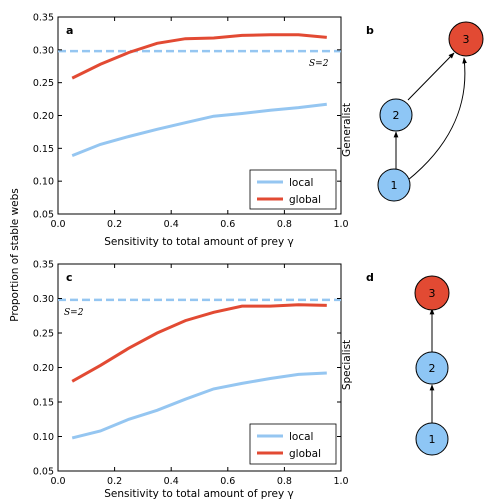 This screenshot has height=500, width=500. I want to click on node-3-b, so click(466, 39).